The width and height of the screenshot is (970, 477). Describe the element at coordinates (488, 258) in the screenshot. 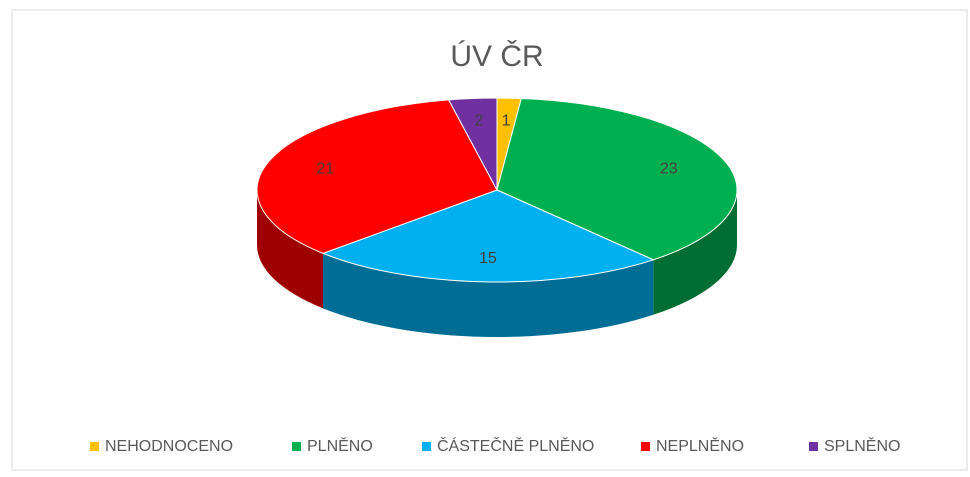

I see `data-label: 15` at that location.